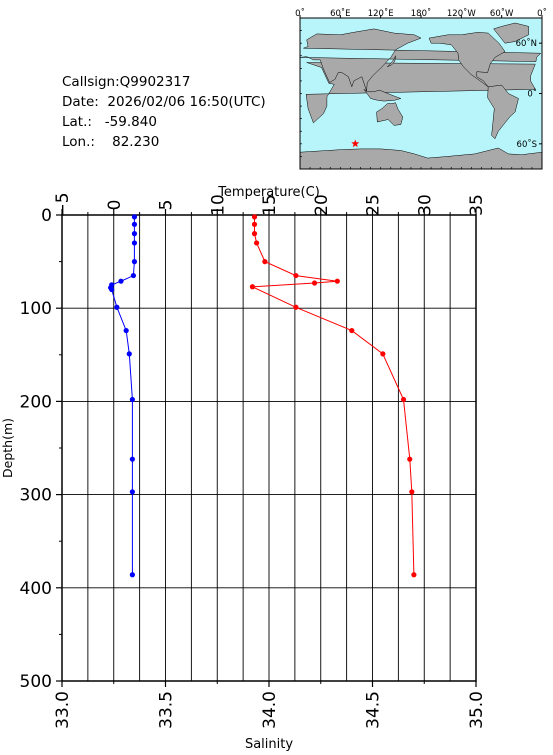  Describe the element at coordinates (420, 60) in the screenshot. I see `europe-asia-land` at that location.